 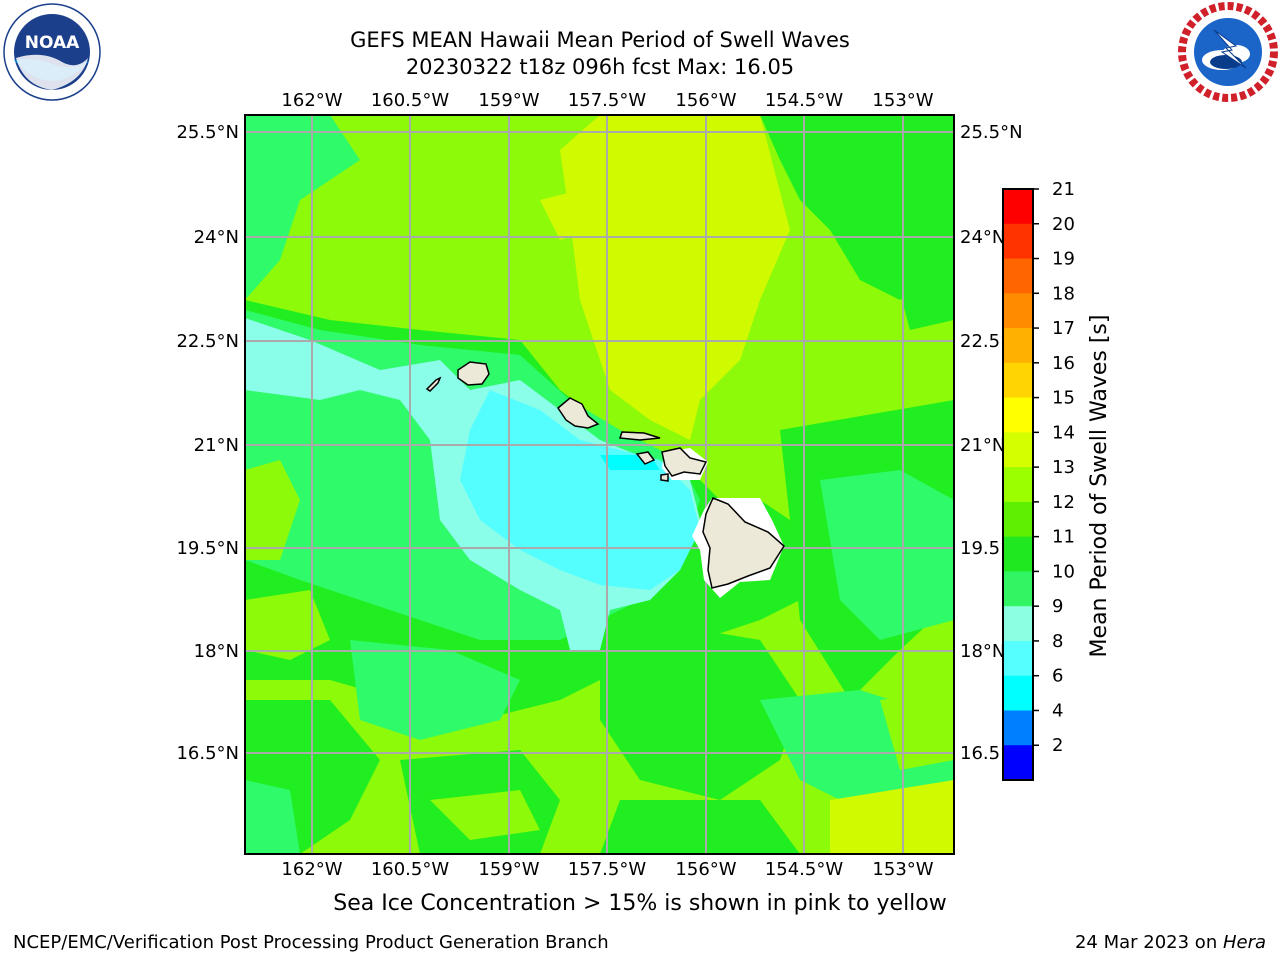 I want to click on host-name: Hera, so click(x=1244, y=942).